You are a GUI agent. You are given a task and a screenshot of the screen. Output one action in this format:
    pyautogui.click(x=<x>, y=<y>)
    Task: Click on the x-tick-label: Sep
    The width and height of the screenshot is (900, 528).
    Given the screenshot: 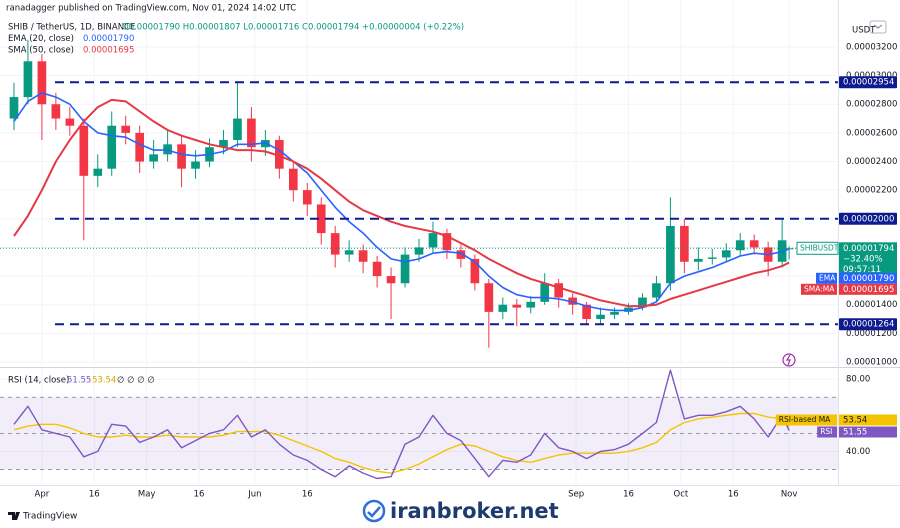 What is the action you would take?
    pyautogui.click(x=576, y=495)
    